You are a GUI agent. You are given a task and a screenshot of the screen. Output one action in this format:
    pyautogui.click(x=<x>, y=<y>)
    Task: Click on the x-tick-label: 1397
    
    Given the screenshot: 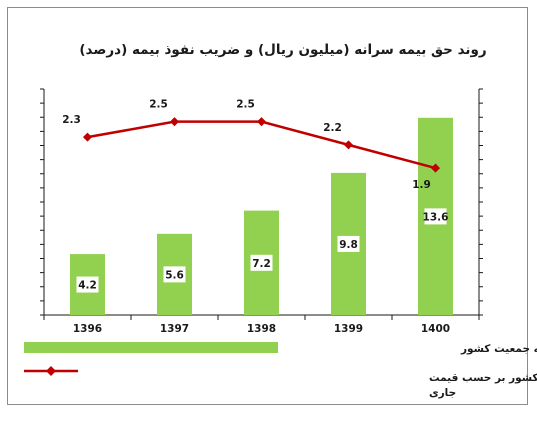 What is the action you would take?
    pyautogui.click(x=174, y=329)
    